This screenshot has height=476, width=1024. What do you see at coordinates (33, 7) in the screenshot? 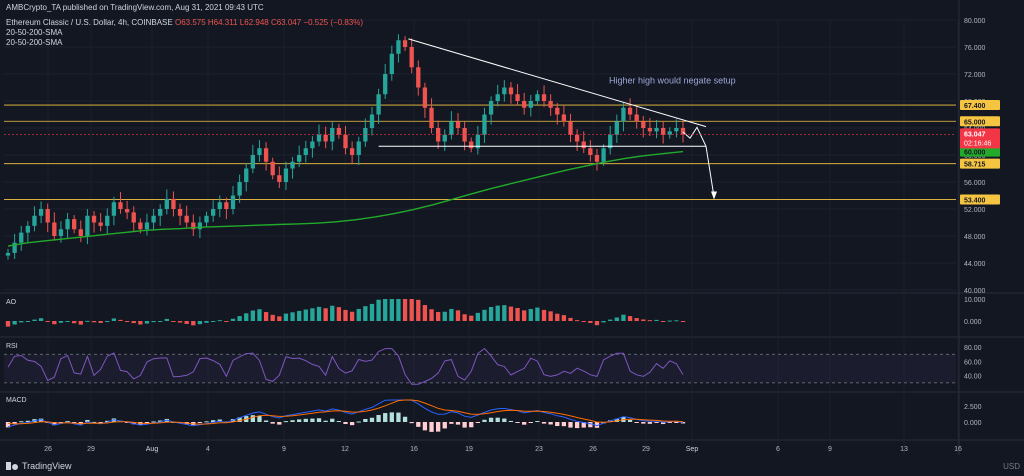
I see `author-name: AMBCrypto_TA` at bounding box center [33, 7].